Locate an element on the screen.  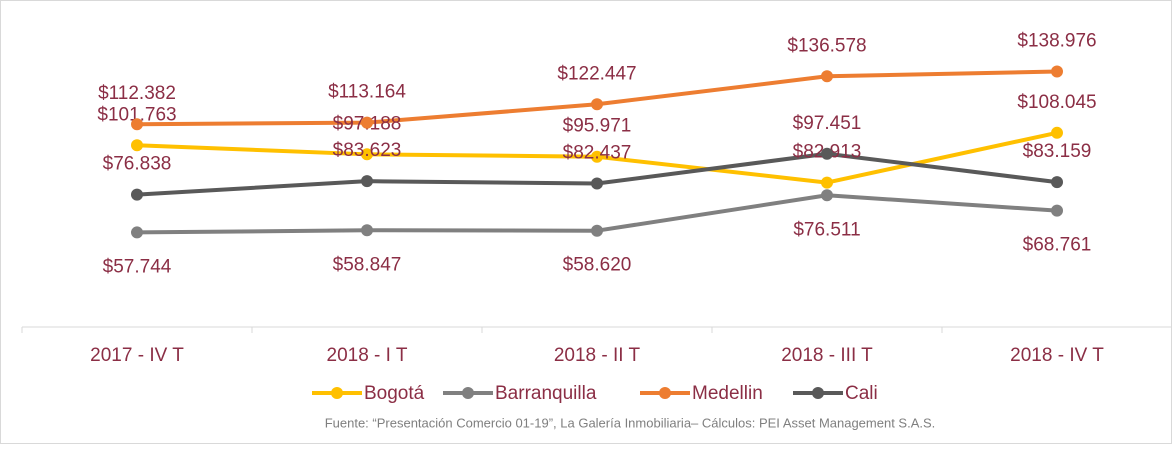
x-tick-label: 2018 - II T is located at coordinates (597, 355).